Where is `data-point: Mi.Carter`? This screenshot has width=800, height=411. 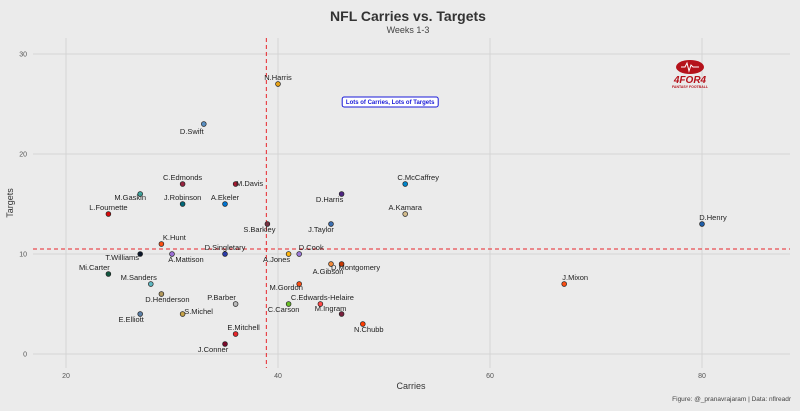 data-point: Mi.Carter is located at coordinates (95, 270).